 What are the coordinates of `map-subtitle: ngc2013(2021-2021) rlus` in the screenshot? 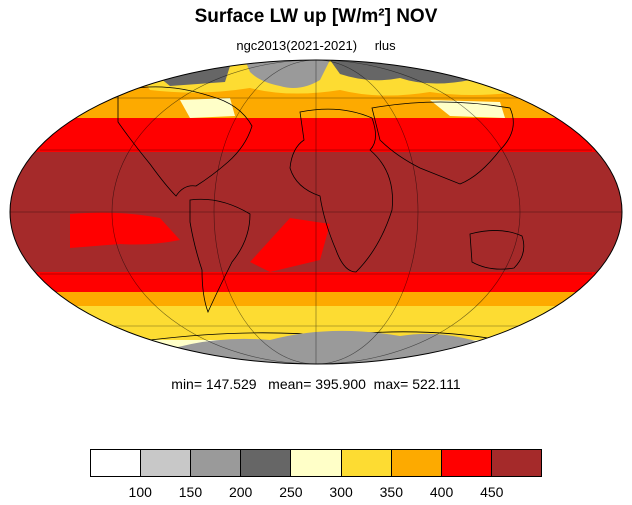 It's located at (316, 45).